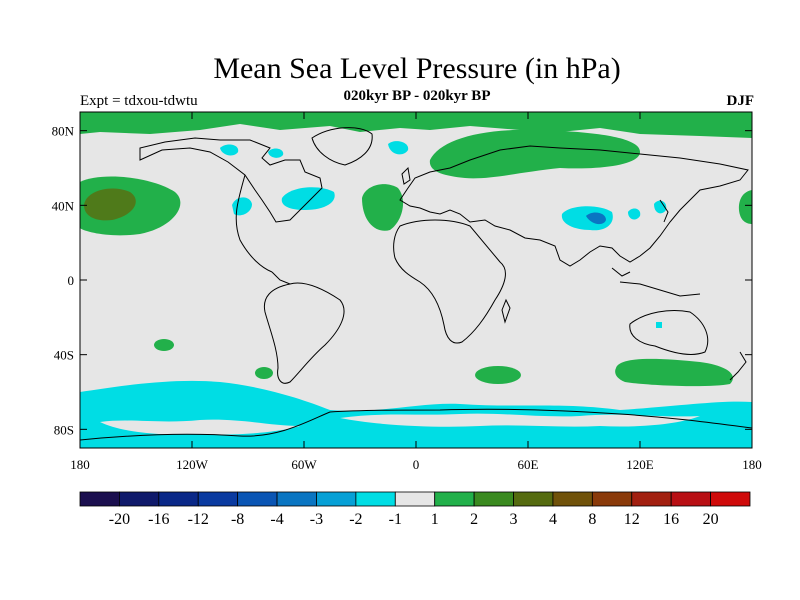 This screenshot has height=600, width=800. What do you see at coordinates (640, 464) in the screenshot?
I see `lon-tick-label: 120E` at bounding box center [640, 464].